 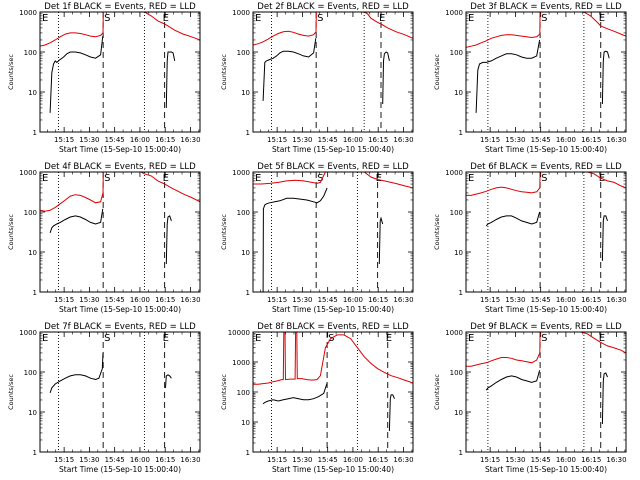 What do you see at coordinates (333, 327) in the screenshot?
I see `panel-title: Det 8f BLACK = Events, RED = LLD` at bounding box center [333, 327].